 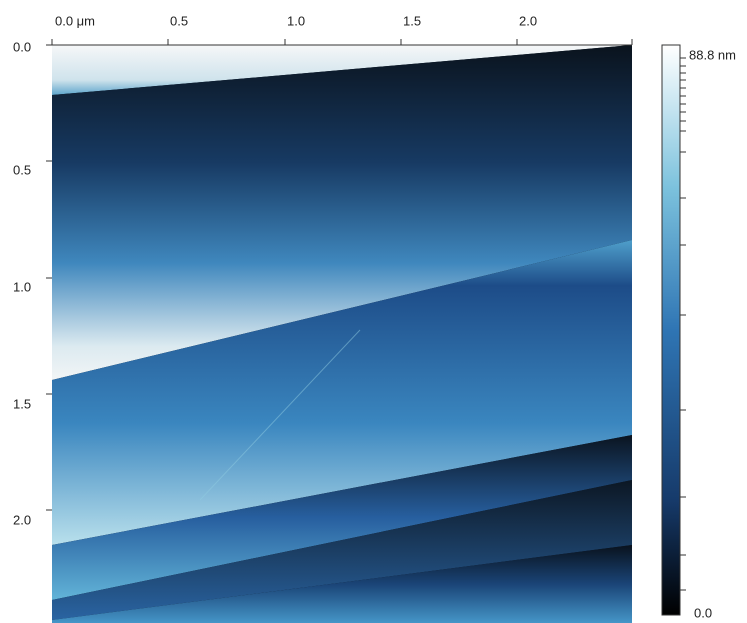 I want to click on x-tick-label: 1.5, so click(x=412, y=20).